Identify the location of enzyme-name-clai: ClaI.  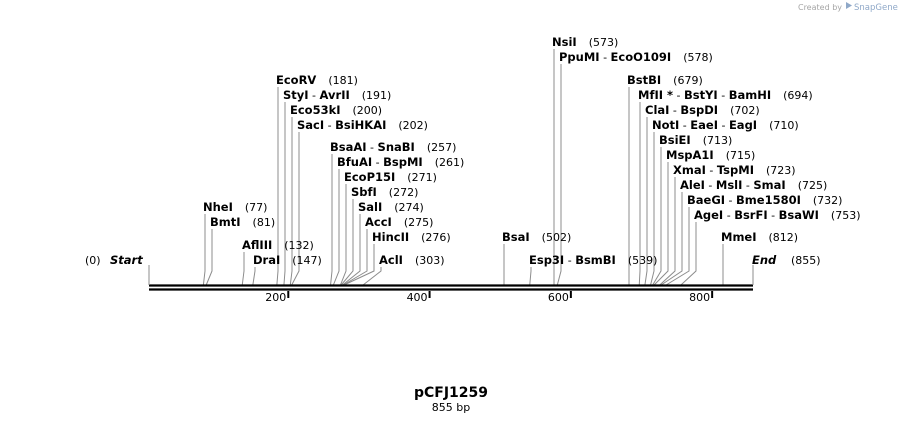
(657, 110).